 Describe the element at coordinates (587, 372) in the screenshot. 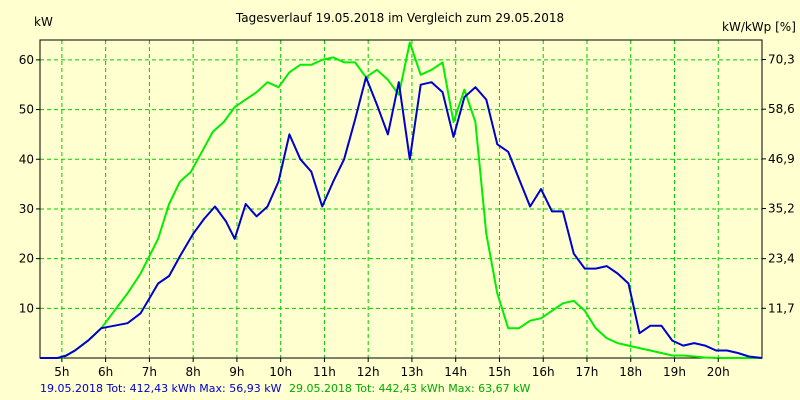

I see `x-tick-label: 17h` at that location.